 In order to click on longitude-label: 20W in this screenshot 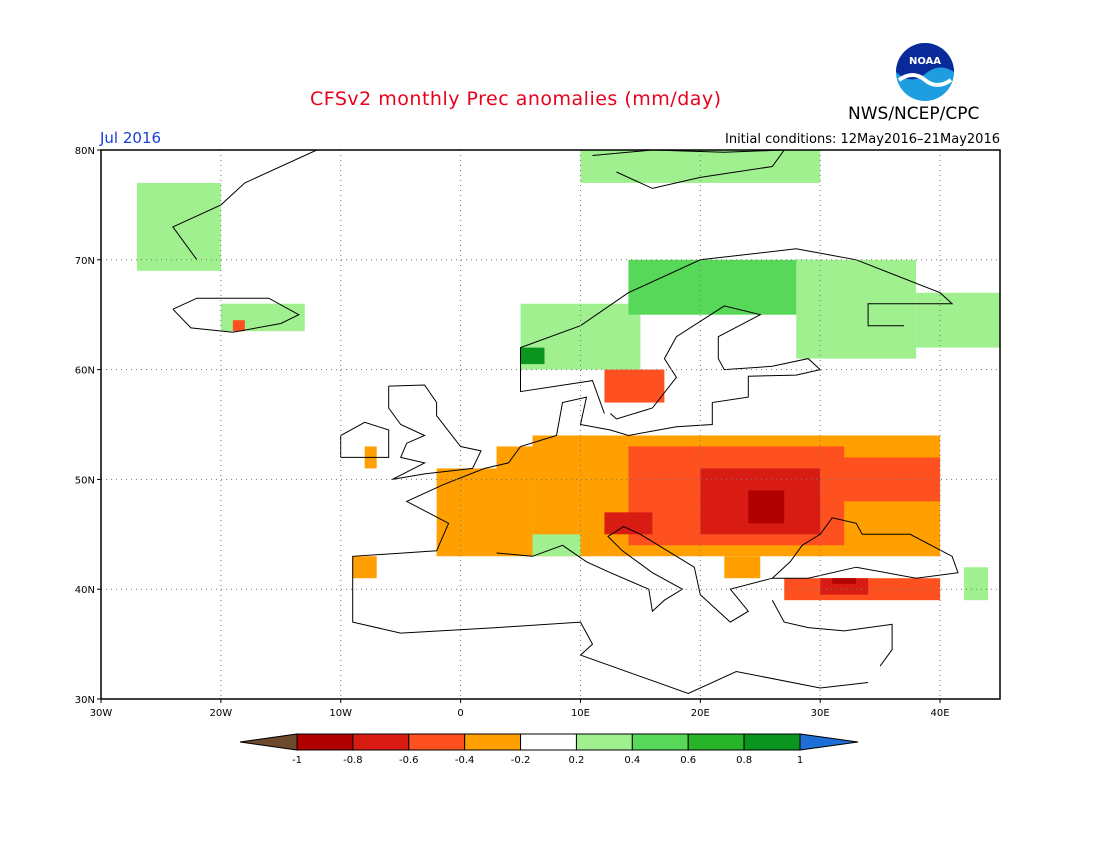, I will do `click(221, 713)`.